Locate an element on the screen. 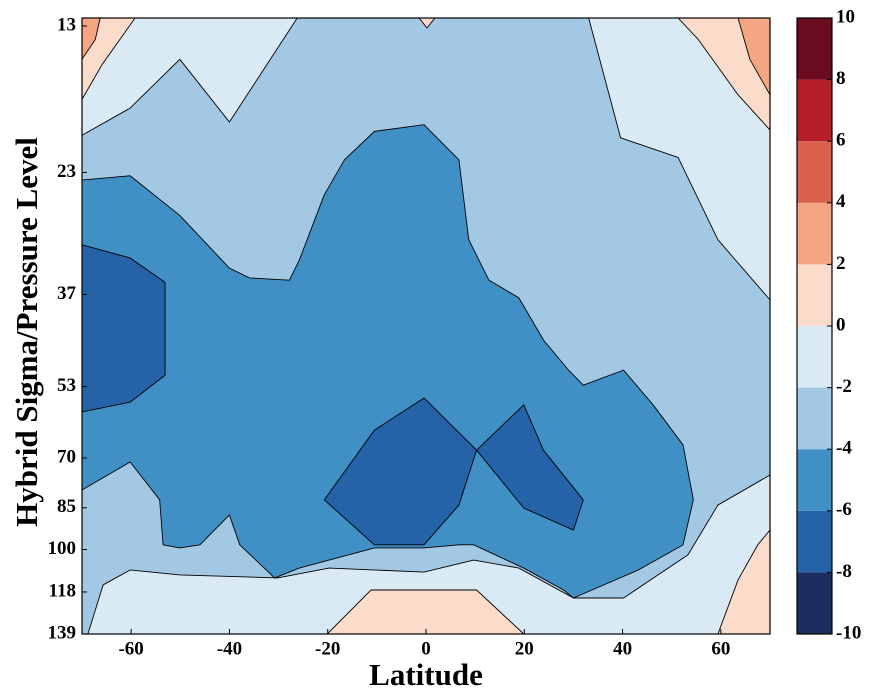 Image resolution: width=872 pixels, height=691 pixels. x-axis-title: Latitude is located at coordinates (426, 674).